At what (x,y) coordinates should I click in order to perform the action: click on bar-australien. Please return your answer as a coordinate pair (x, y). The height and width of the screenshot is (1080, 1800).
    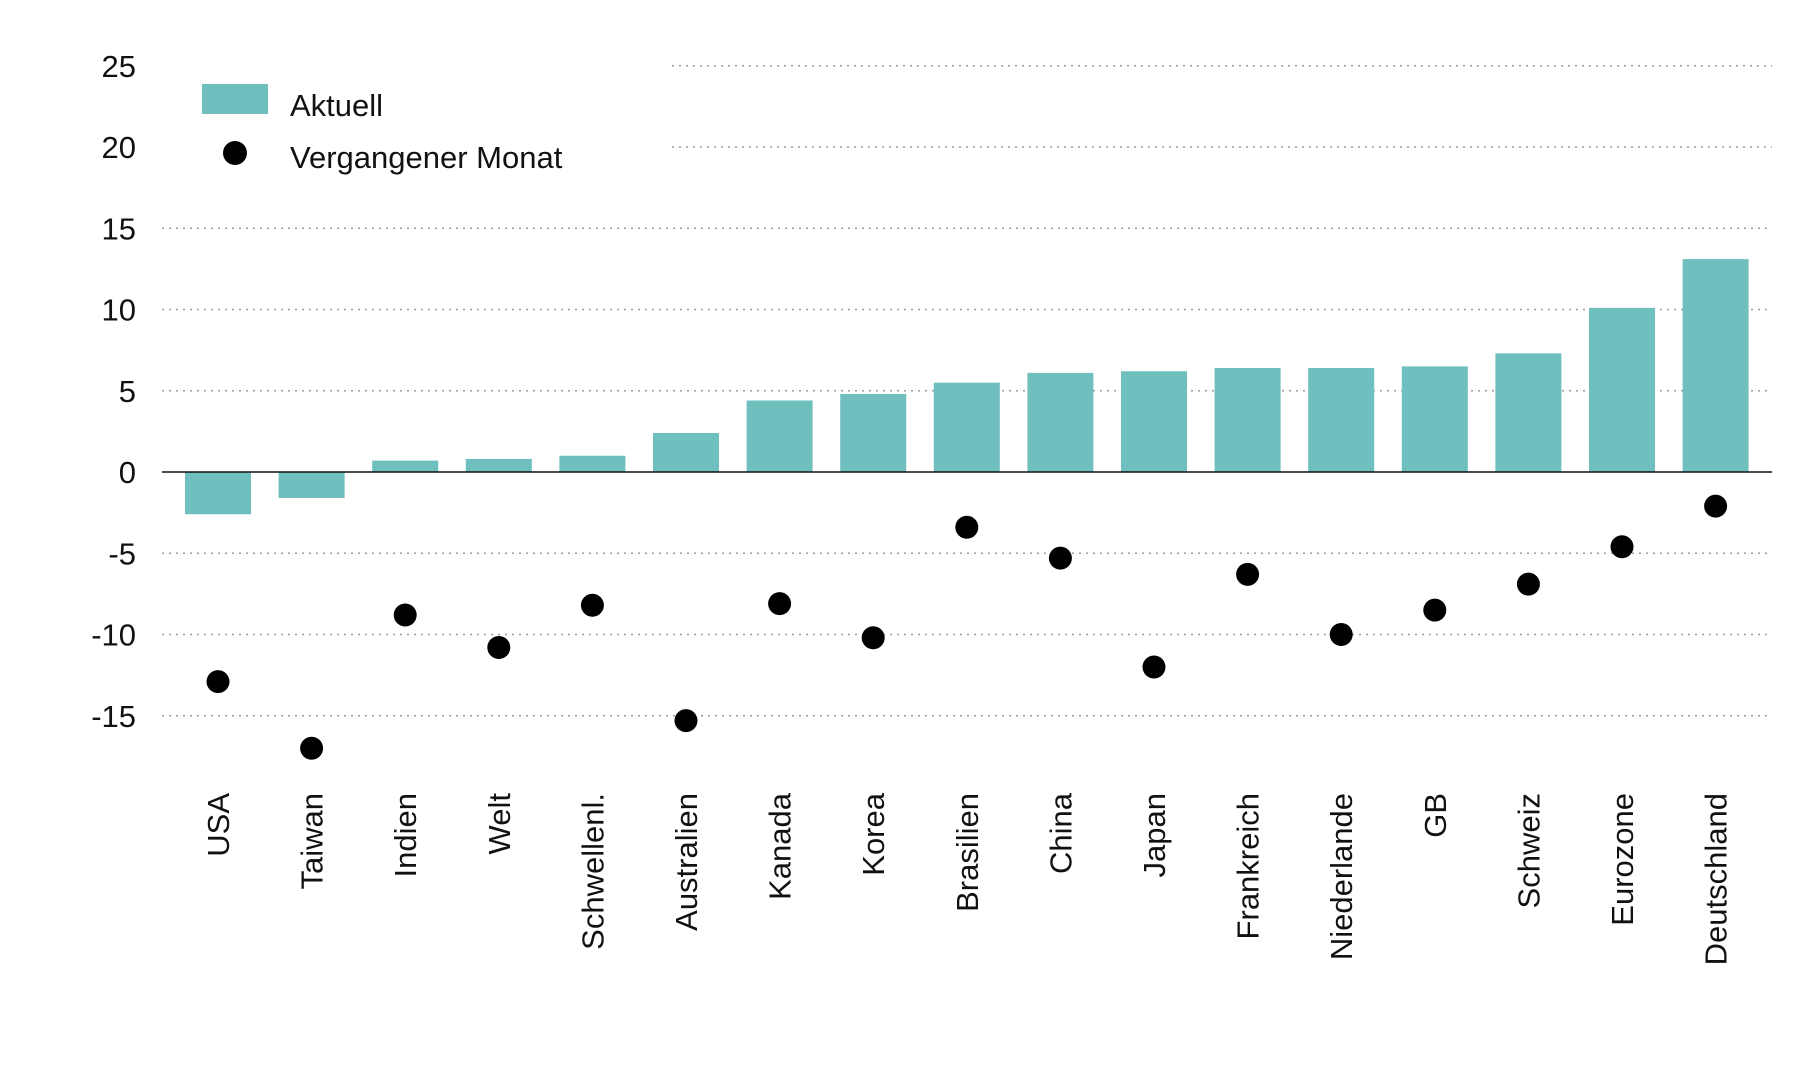
    Looking at the image, I should click on (686, 452).